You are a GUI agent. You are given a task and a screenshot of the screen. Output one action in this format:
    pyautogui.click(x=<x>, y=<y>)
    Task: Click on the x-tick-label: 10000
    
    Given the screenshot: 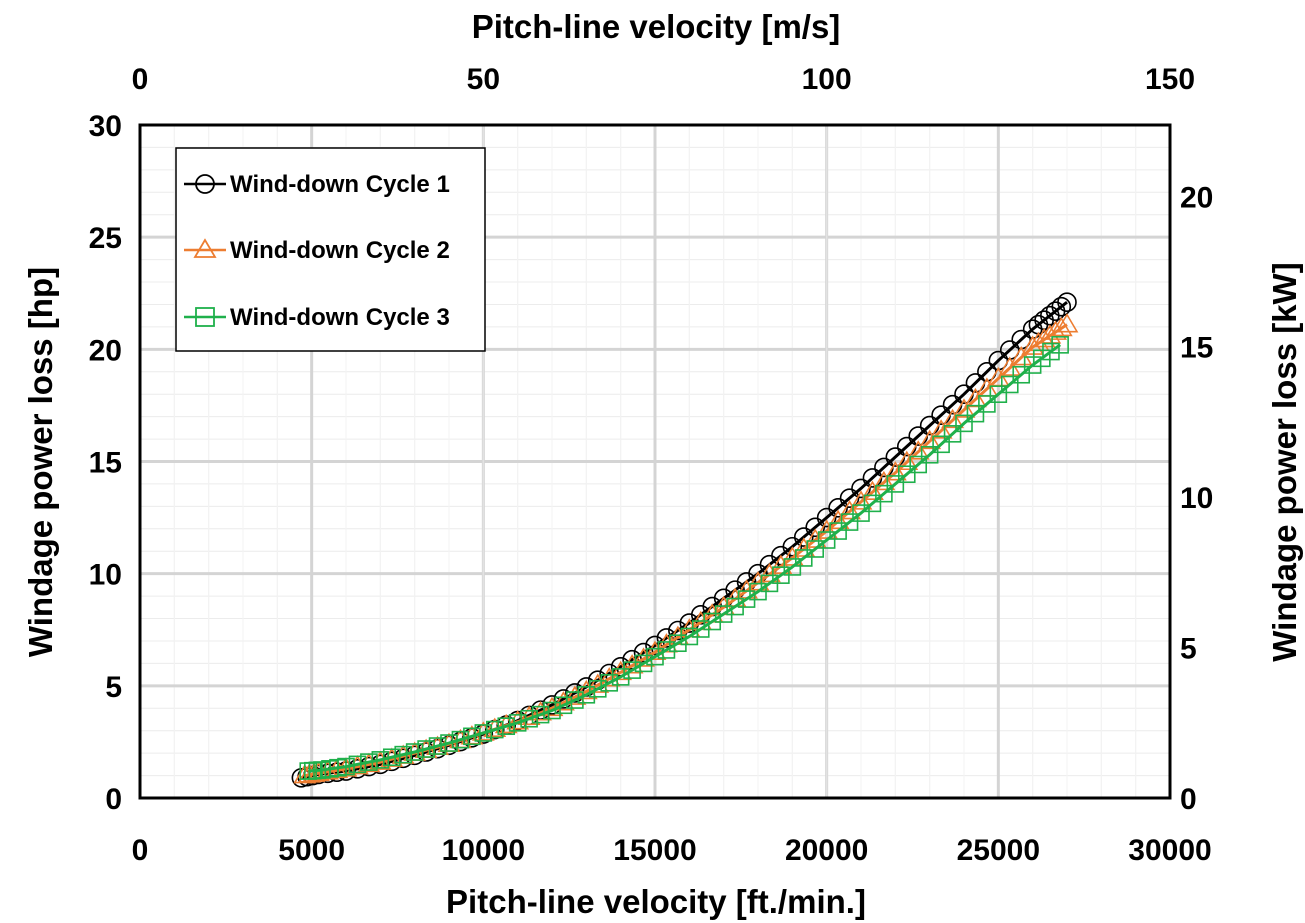 What is the action you would take?
    pyautogui.click(x=483, y=850)
    